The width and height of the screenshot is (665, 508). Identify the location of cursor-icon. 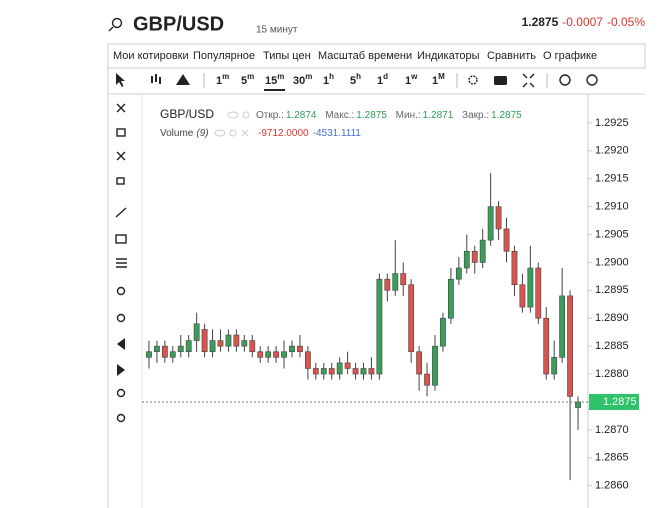
(120, 80).